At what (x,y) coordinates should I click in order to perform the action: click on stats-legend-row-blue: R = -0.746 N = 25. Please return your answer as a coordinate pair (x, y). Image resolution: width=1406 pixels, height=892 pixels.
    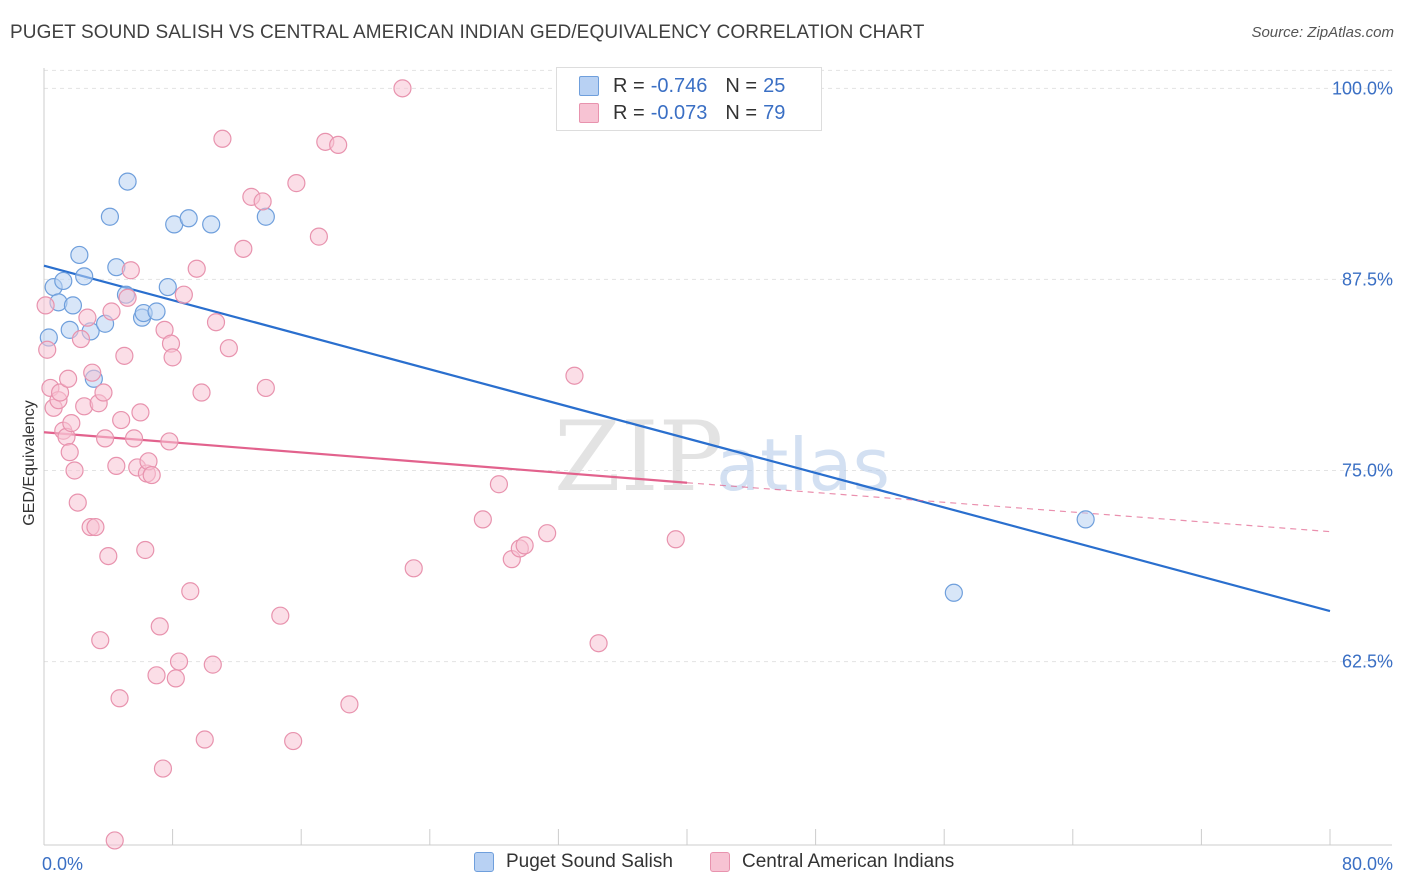
    Looking at the image, I should click on (682, 86).